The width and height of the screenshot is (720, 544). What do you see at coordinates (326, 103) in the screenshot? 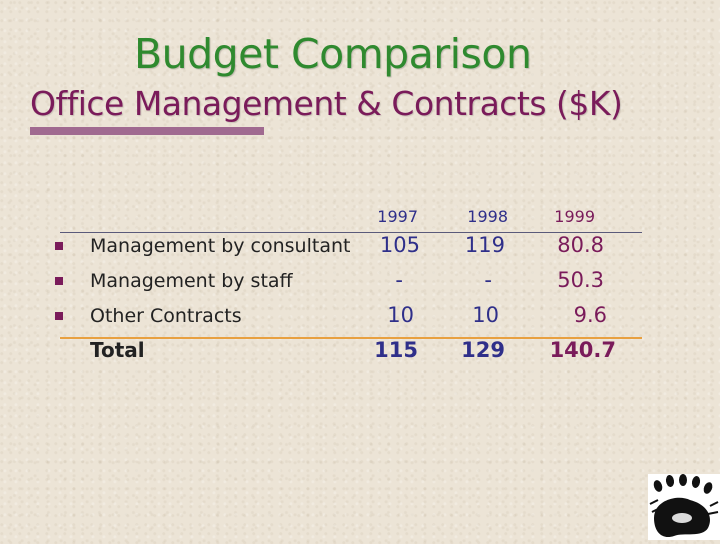
I see `slide-subtitle: Office Management & Contracts ($K)` at bounding box center [326, 103].